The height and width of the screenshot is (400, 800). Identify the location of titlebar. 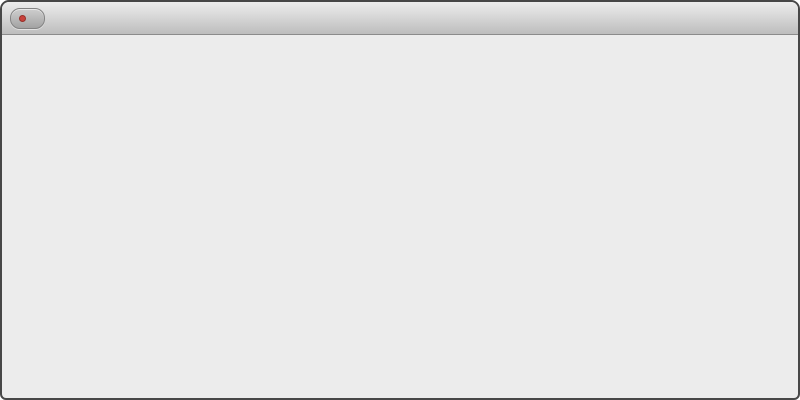
(400, 18).